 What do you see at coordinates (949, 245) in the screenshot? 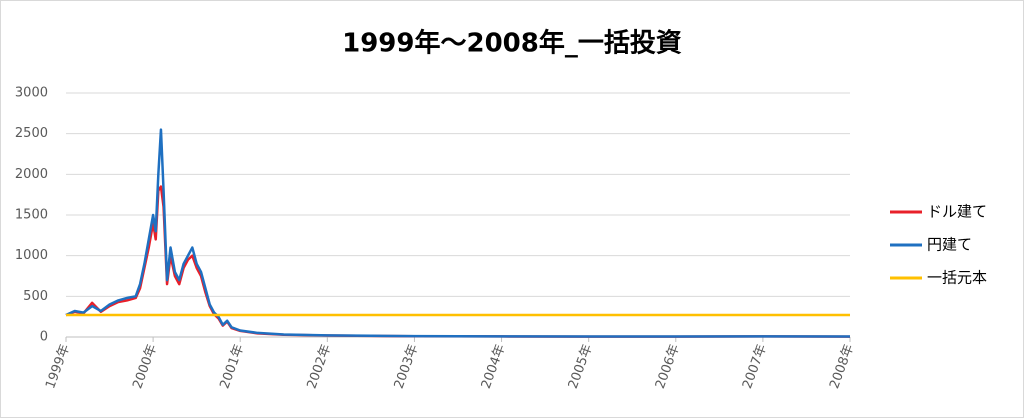
I see `legend-label: 円建て` at bounding box center [949, 245].